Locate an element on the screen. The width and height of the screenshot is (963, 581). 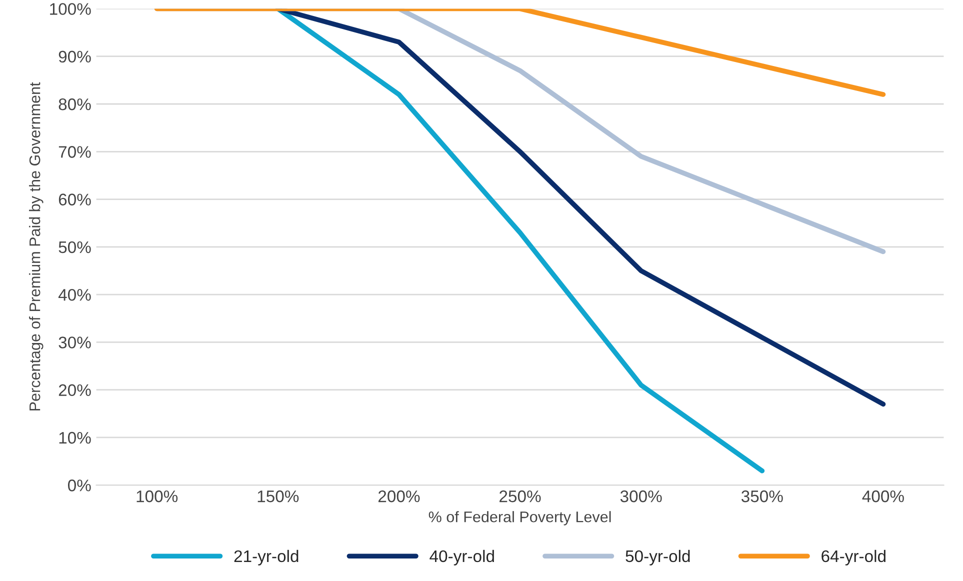
y-tick-label: 40% is located at coordinates (74, 294).